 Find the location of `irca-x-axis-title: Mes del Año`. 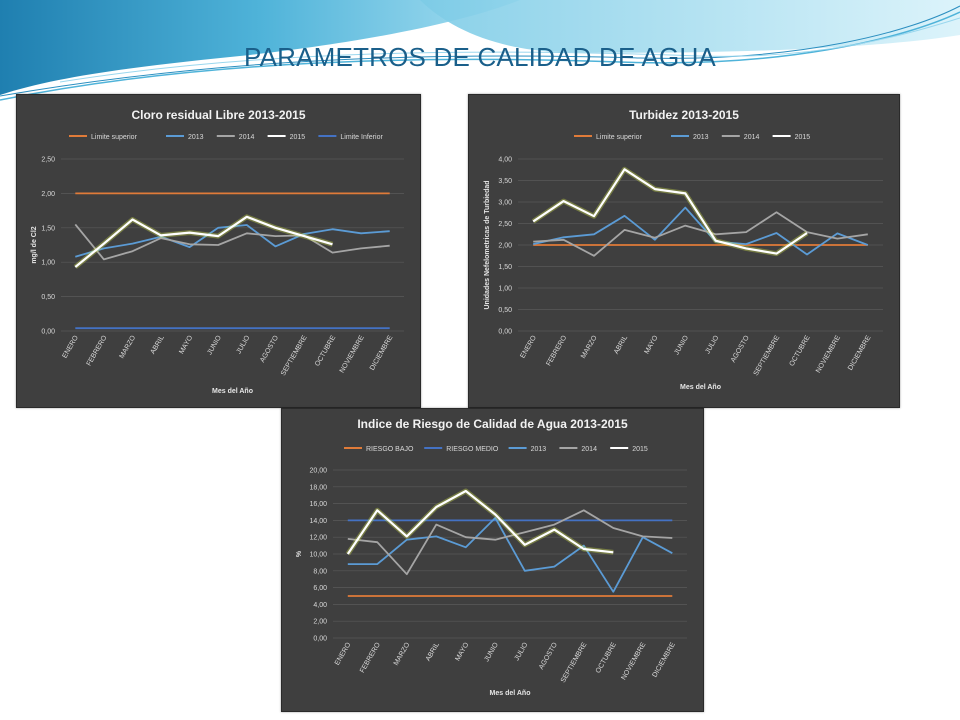

irca-x-axis-title: Mes del Año is located at coordinates (510, 693).